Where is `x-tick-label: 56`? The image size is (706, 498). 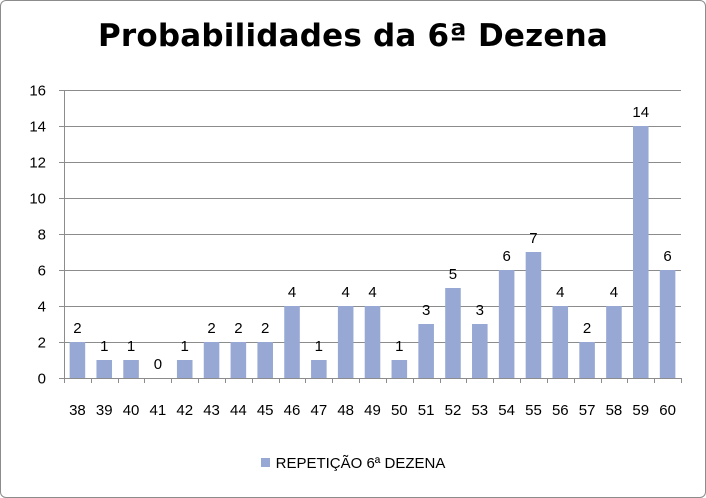 x-tick-label: 56 is located at coordinates (560, 410).